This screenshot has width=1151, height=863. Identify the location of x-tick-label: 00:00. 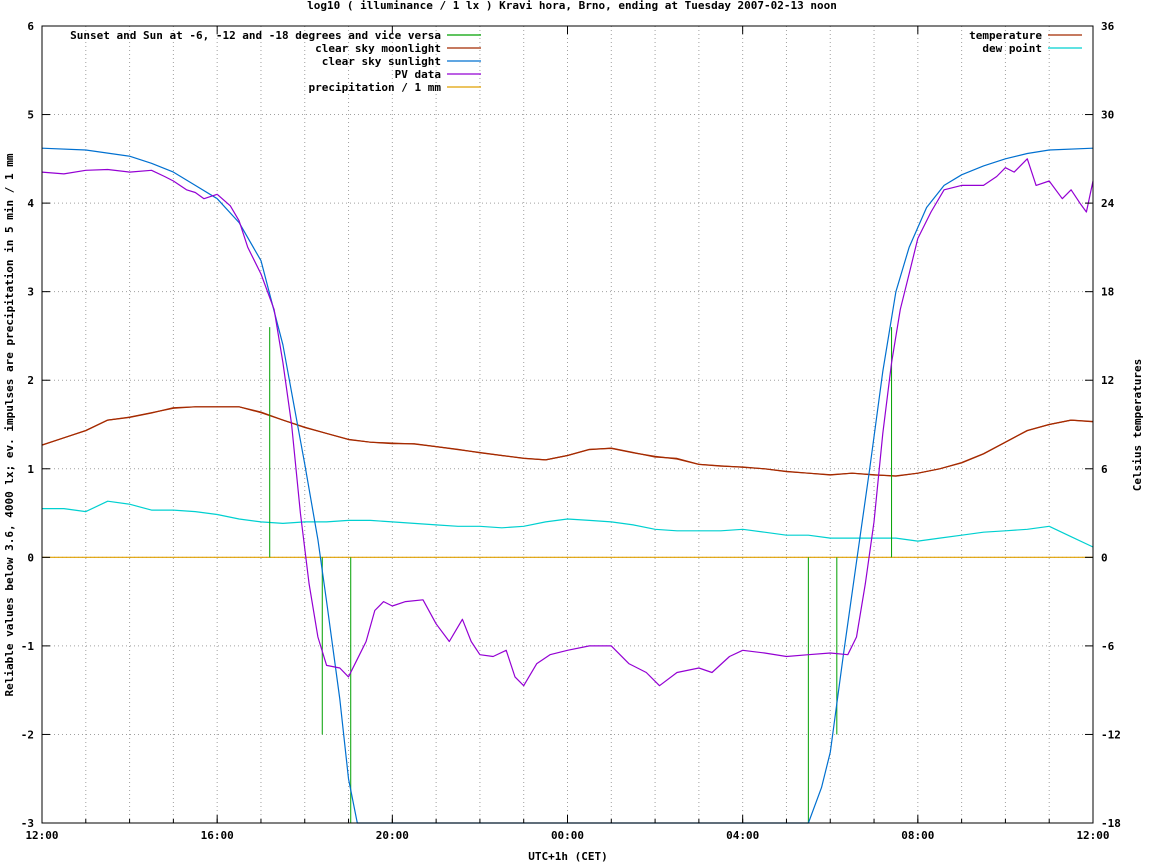
(567, 835).